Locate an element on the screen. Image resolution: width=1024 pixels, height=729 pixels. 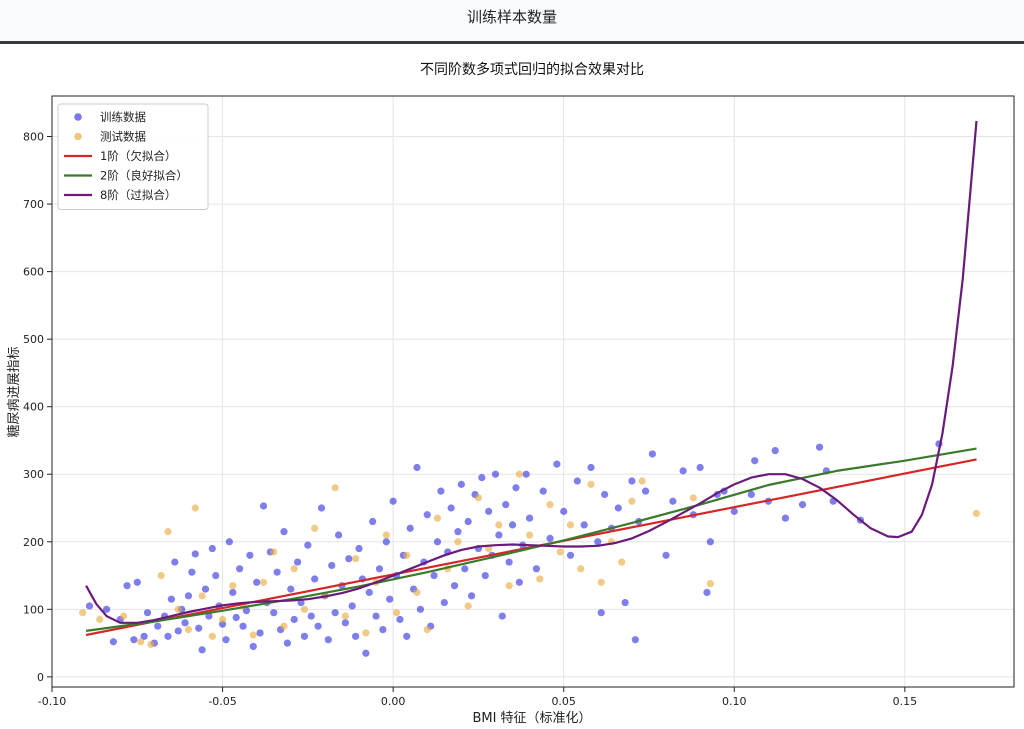
y-tick-label: 400 is located at coordinates (33, 407).